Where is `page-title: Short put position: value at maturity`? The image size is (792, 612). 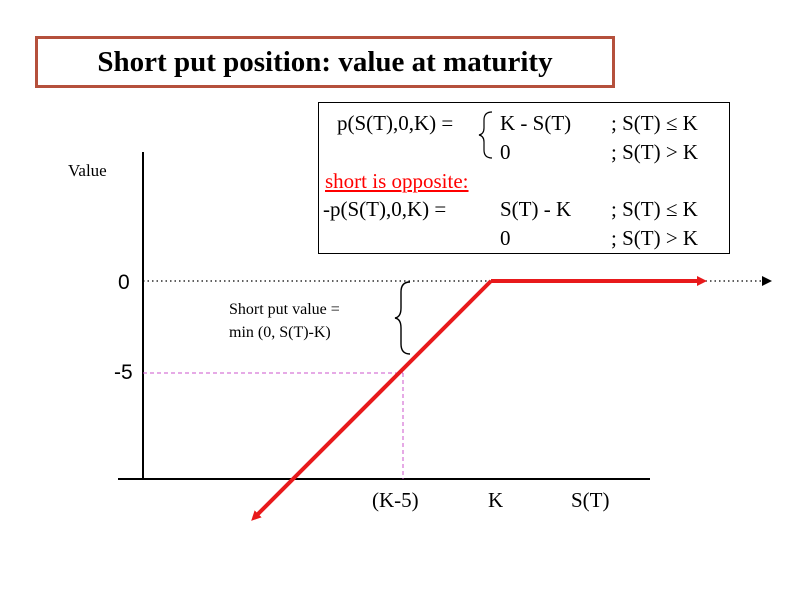
page-title: Short put position: value at maturity is located at coordinates (325, 61).